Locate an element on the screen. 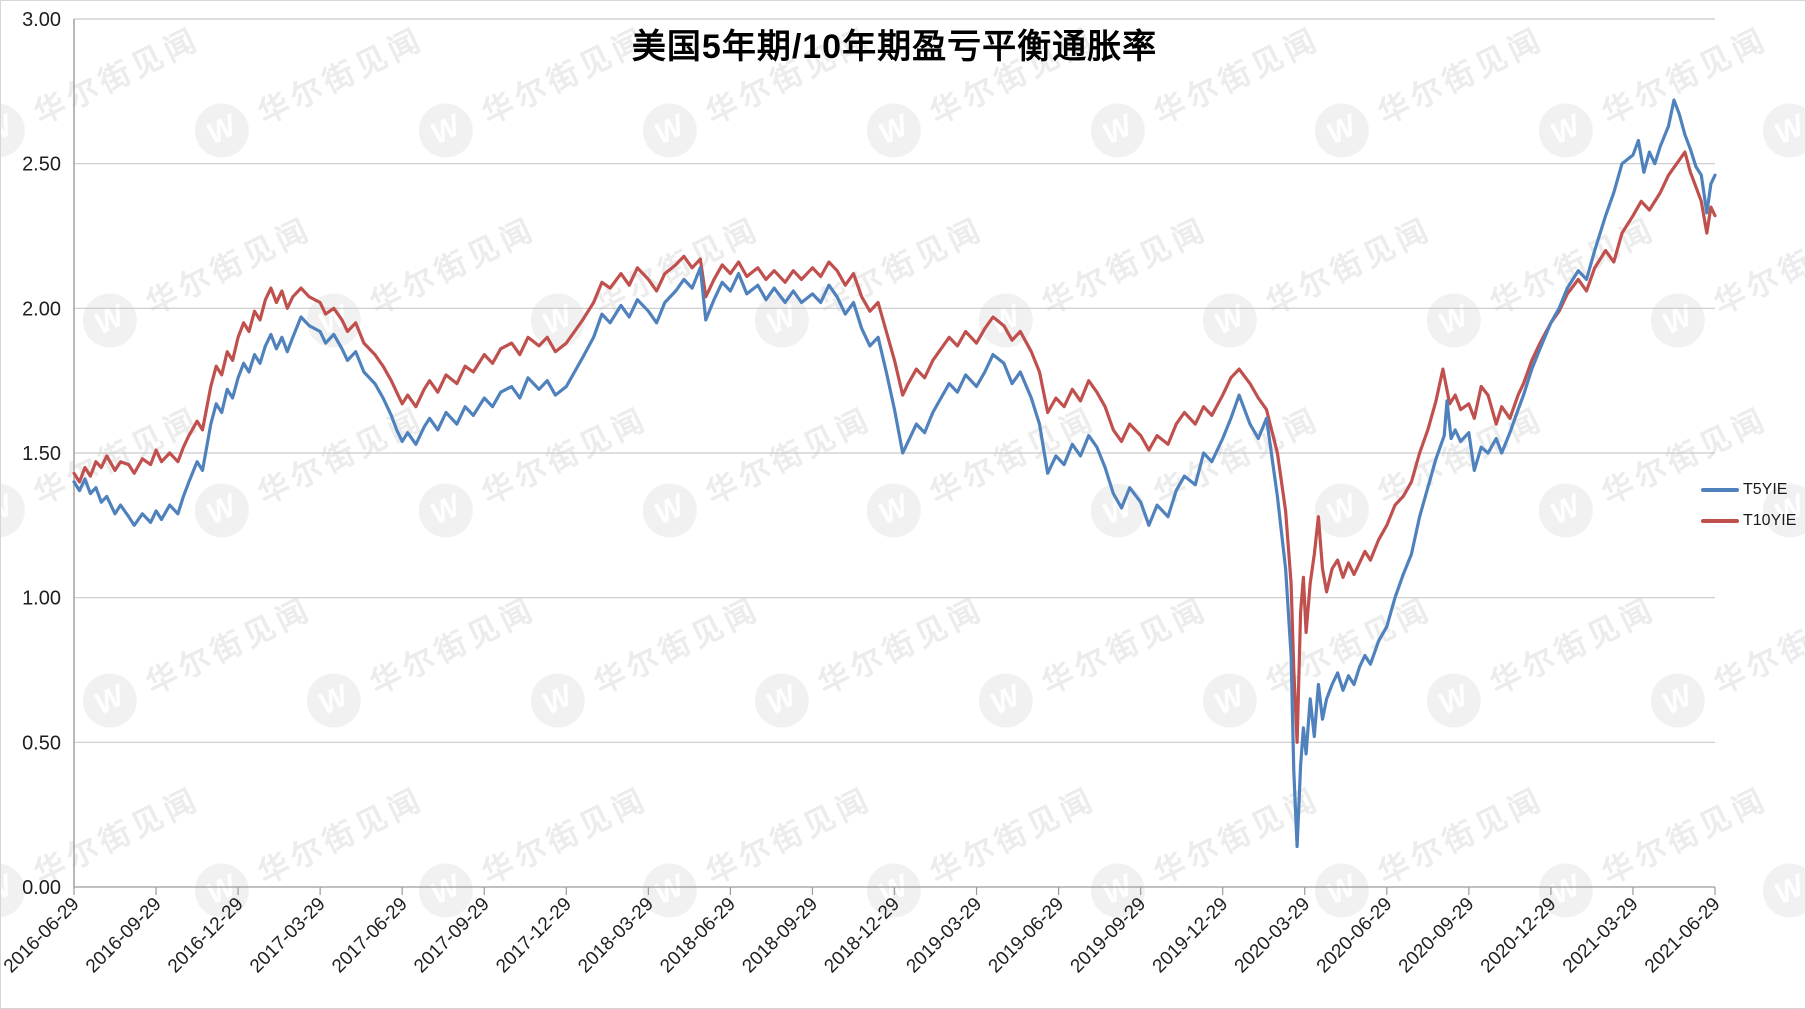  svg-text: 2021-06-29 is located at coordinates (1683, 936).